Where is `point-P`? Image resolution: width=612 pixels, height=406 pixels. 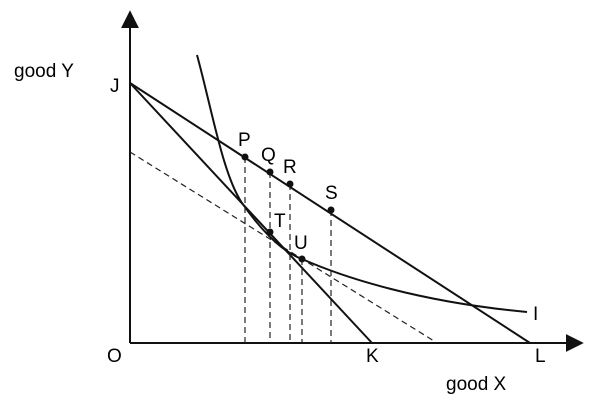
point-P is located at coordinates (245, 157).